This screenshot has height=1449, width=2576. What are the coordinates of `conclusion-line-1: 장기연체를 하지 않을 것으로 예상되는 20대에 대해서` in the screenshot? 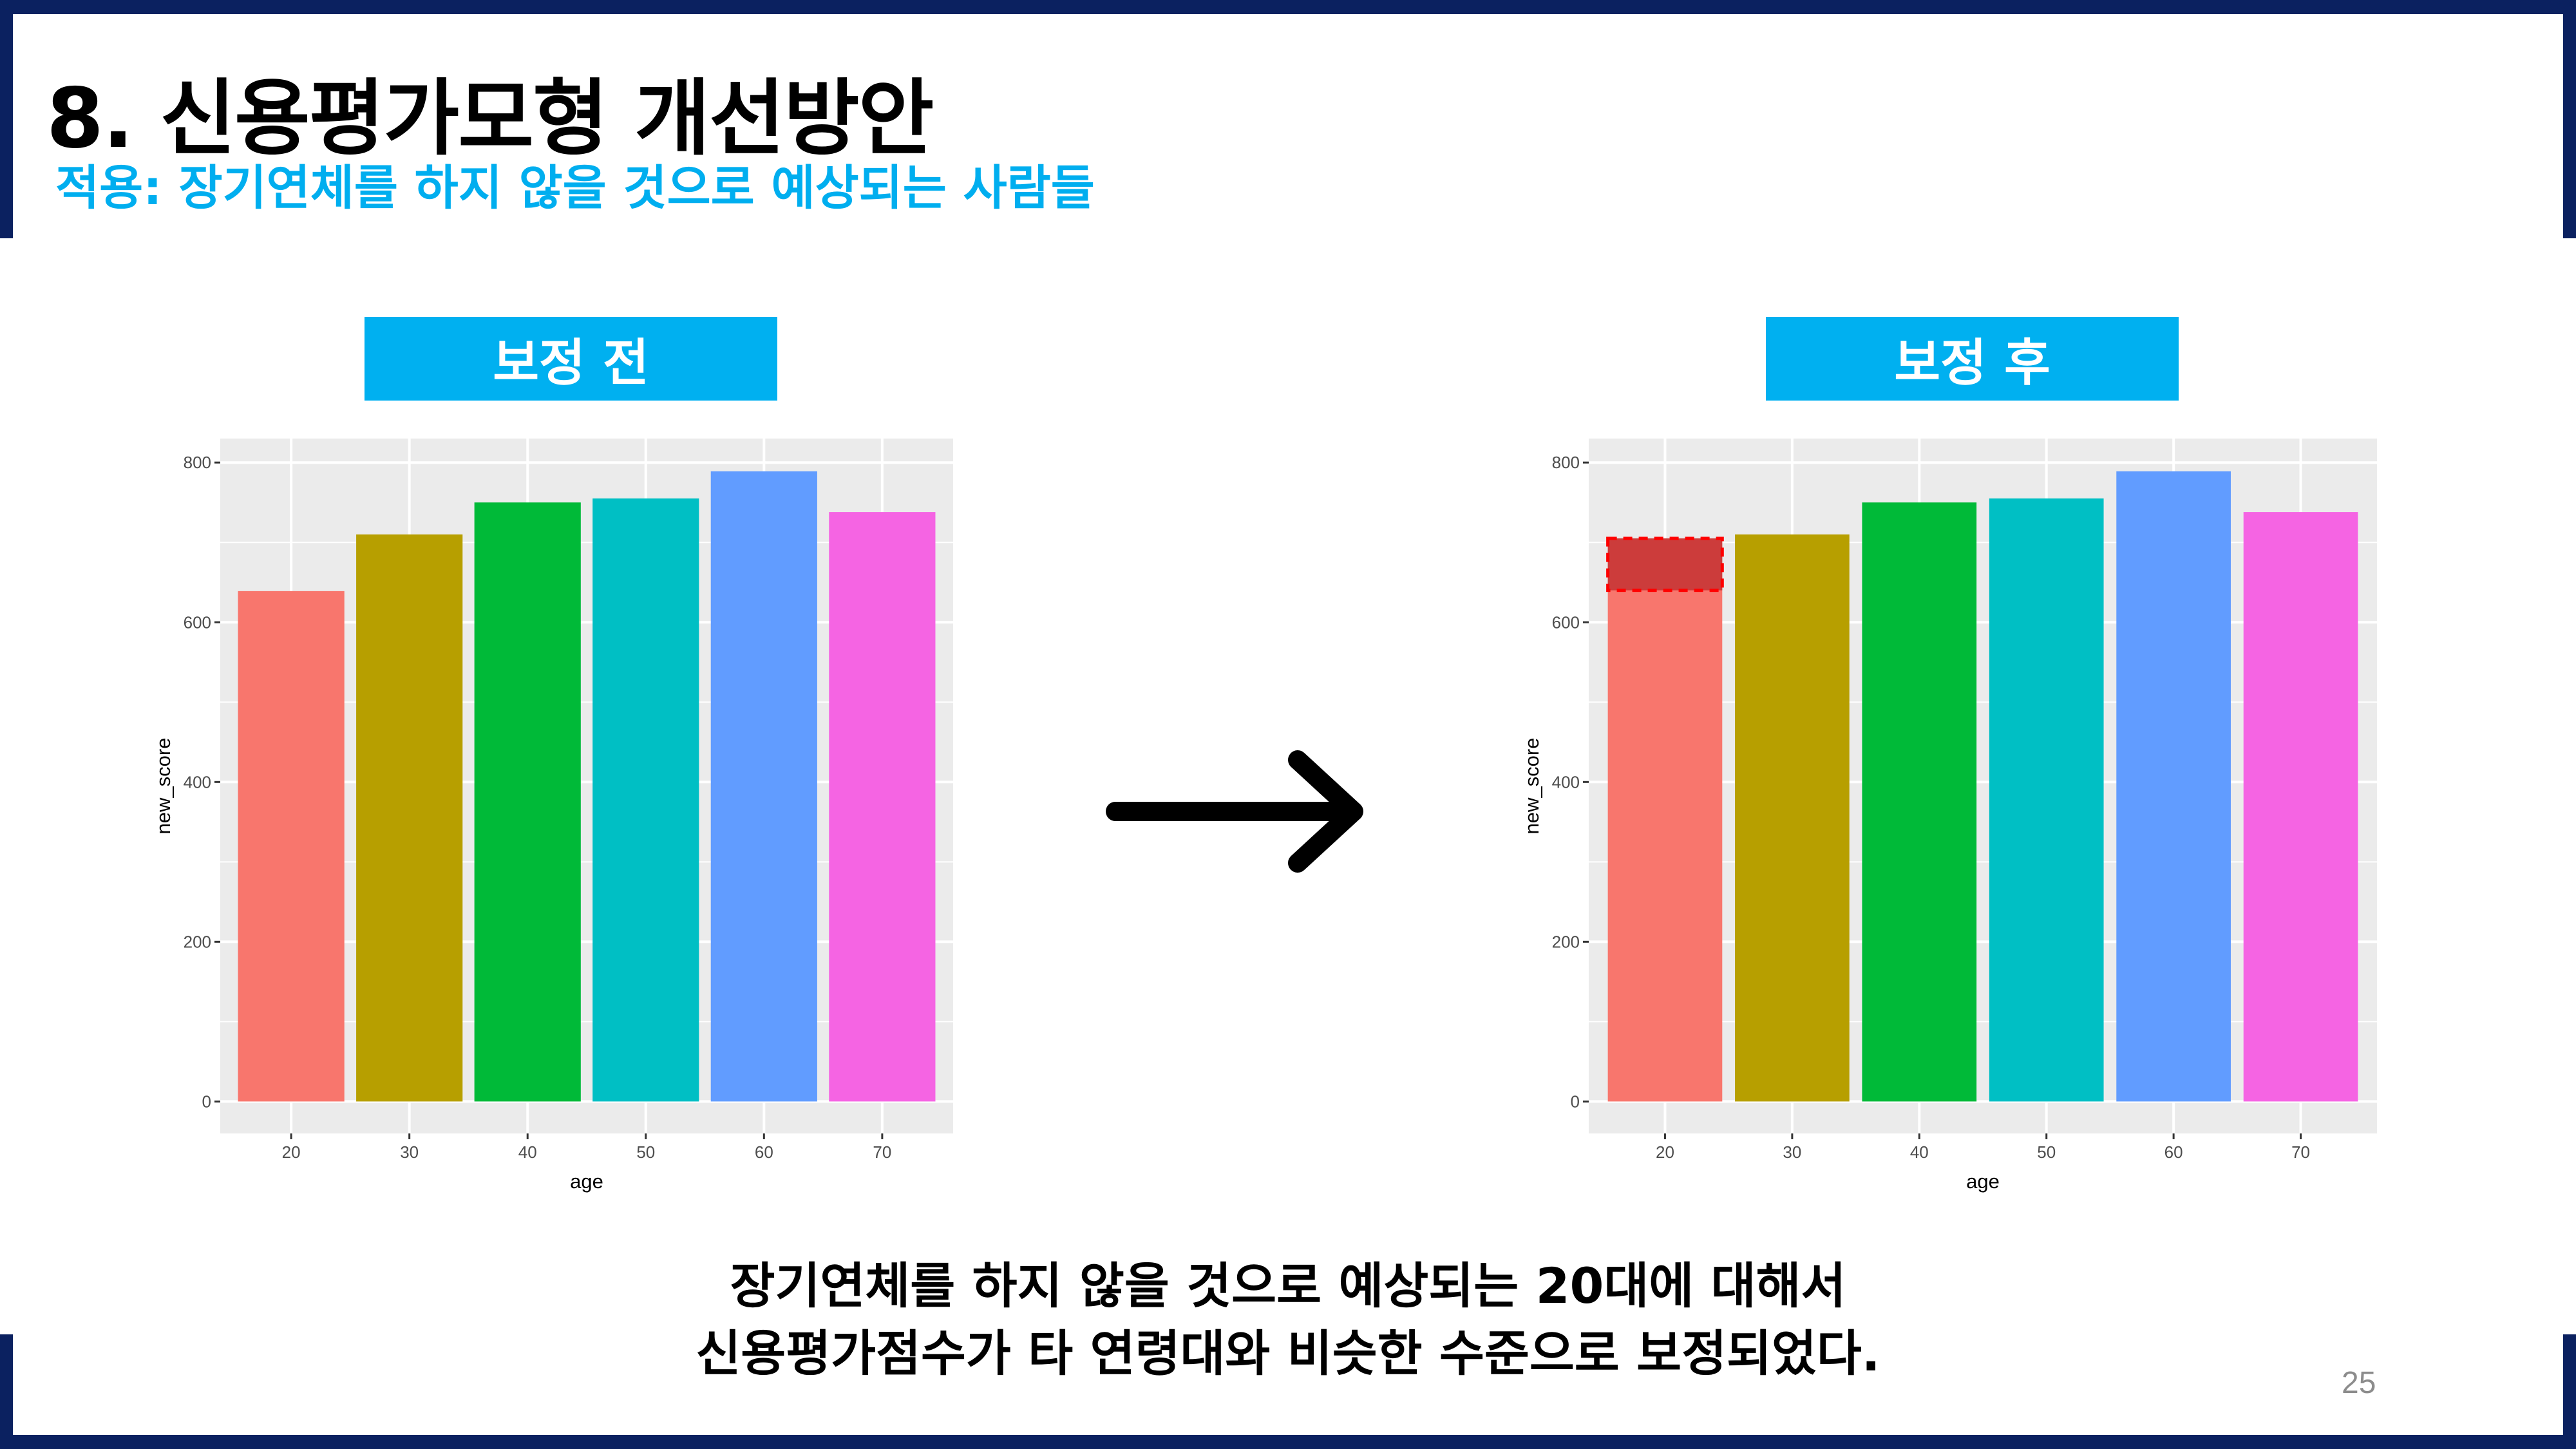 It's located at (1288, 1286).